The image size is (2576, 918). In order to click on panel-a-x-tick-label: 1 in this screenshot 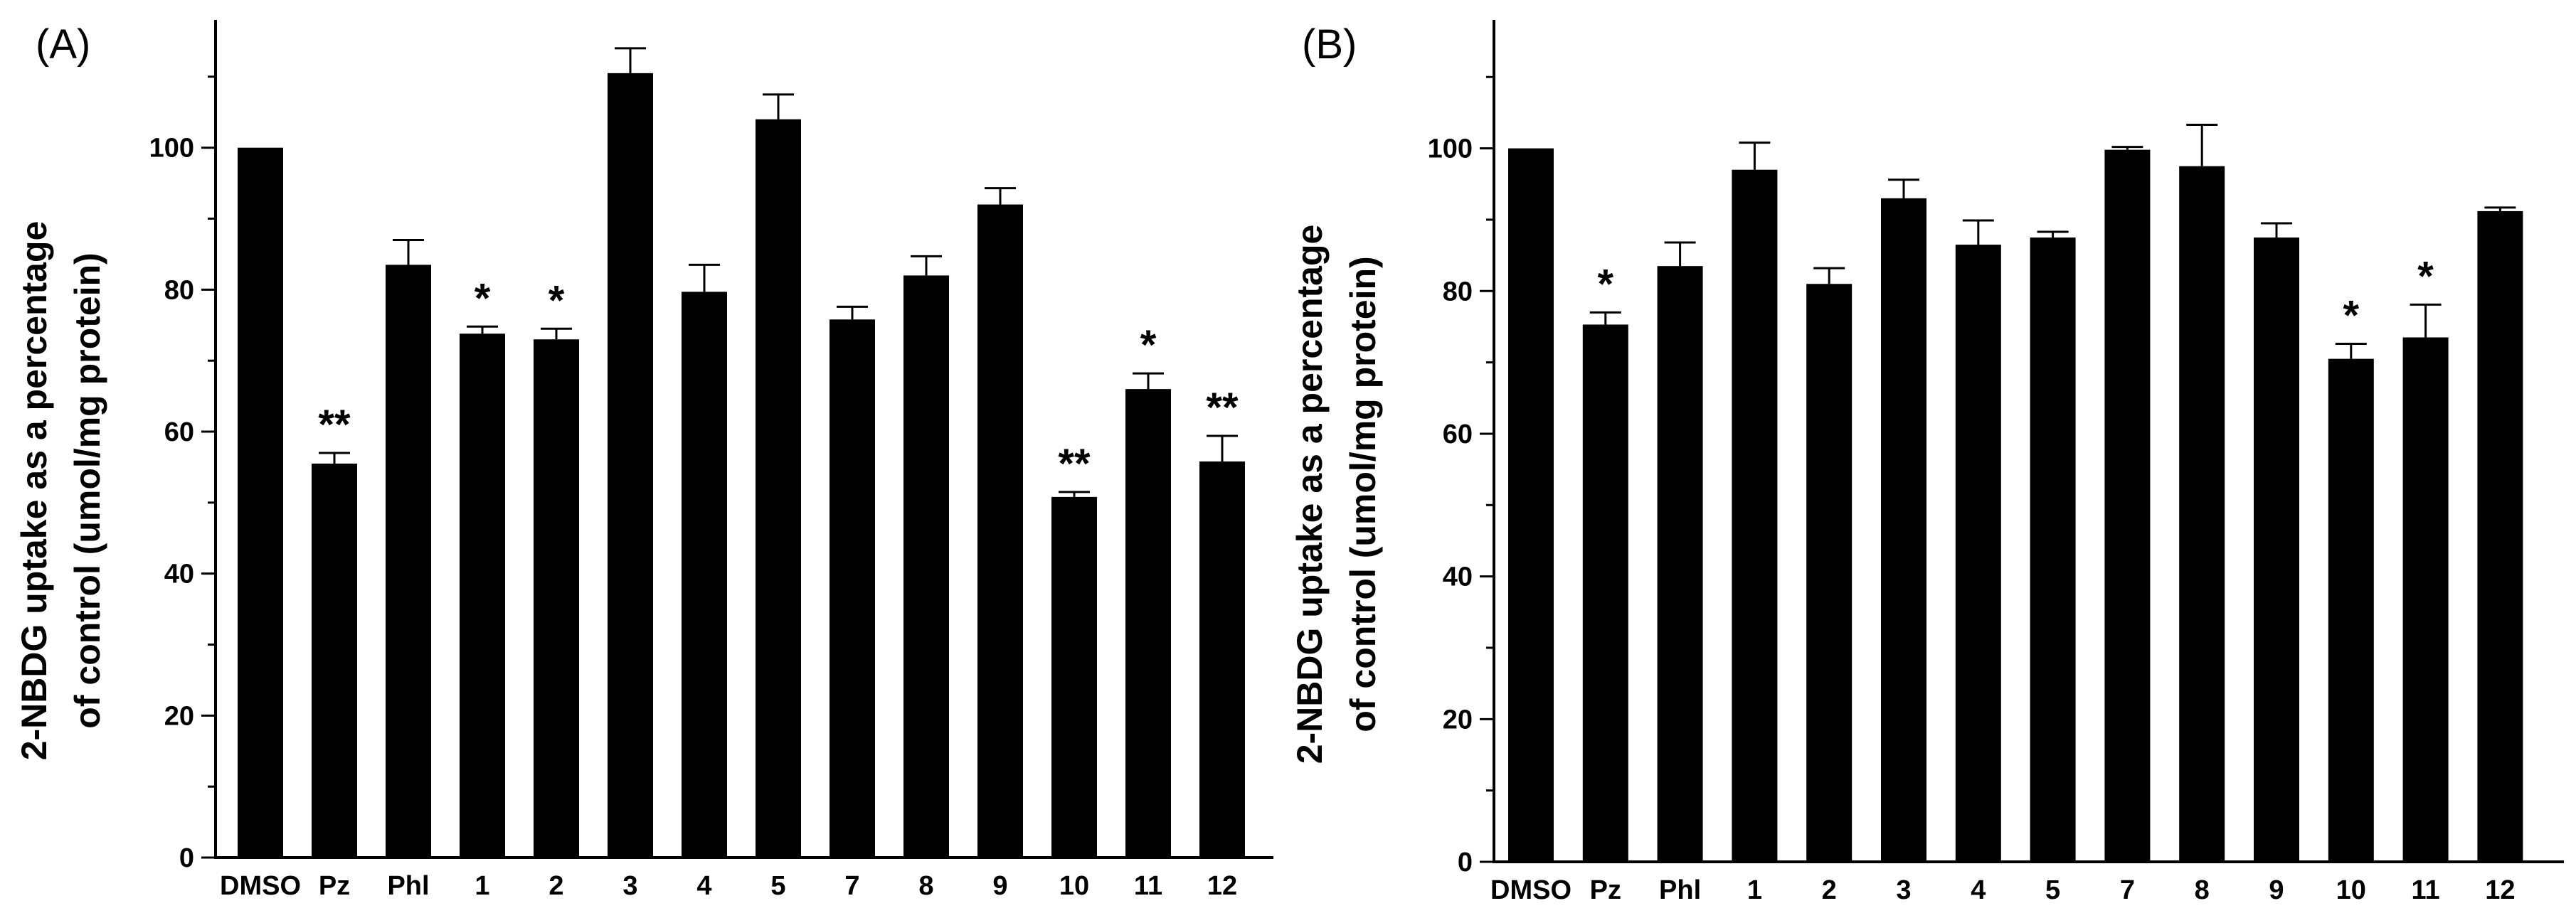, I will do `click(482, 886)`.